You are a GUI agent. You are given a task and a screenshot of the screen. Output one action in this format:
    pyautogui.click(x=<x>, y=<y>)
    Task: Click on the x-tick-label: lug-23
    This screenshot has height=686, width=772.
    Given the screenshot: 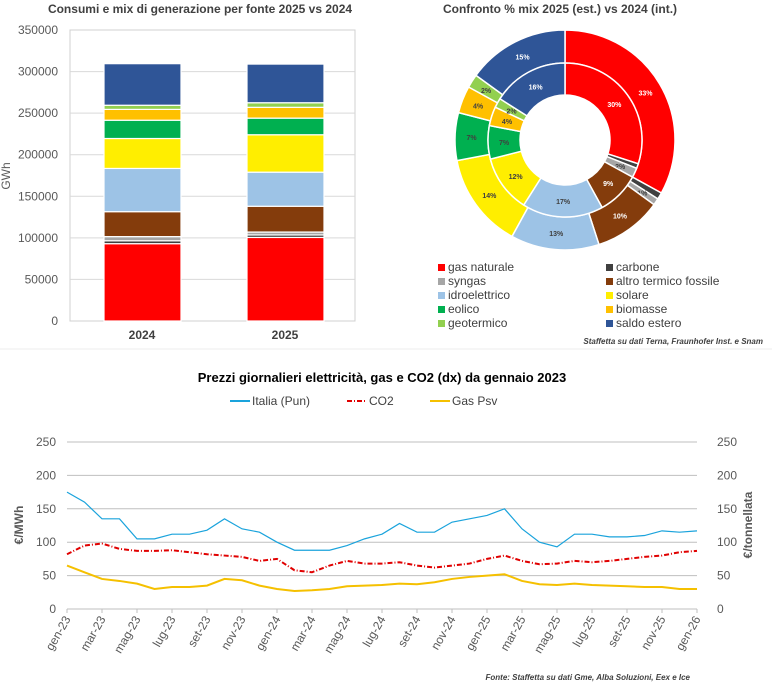 What is the action you would take?
    pyautogui.click(x=164, y=631)
    